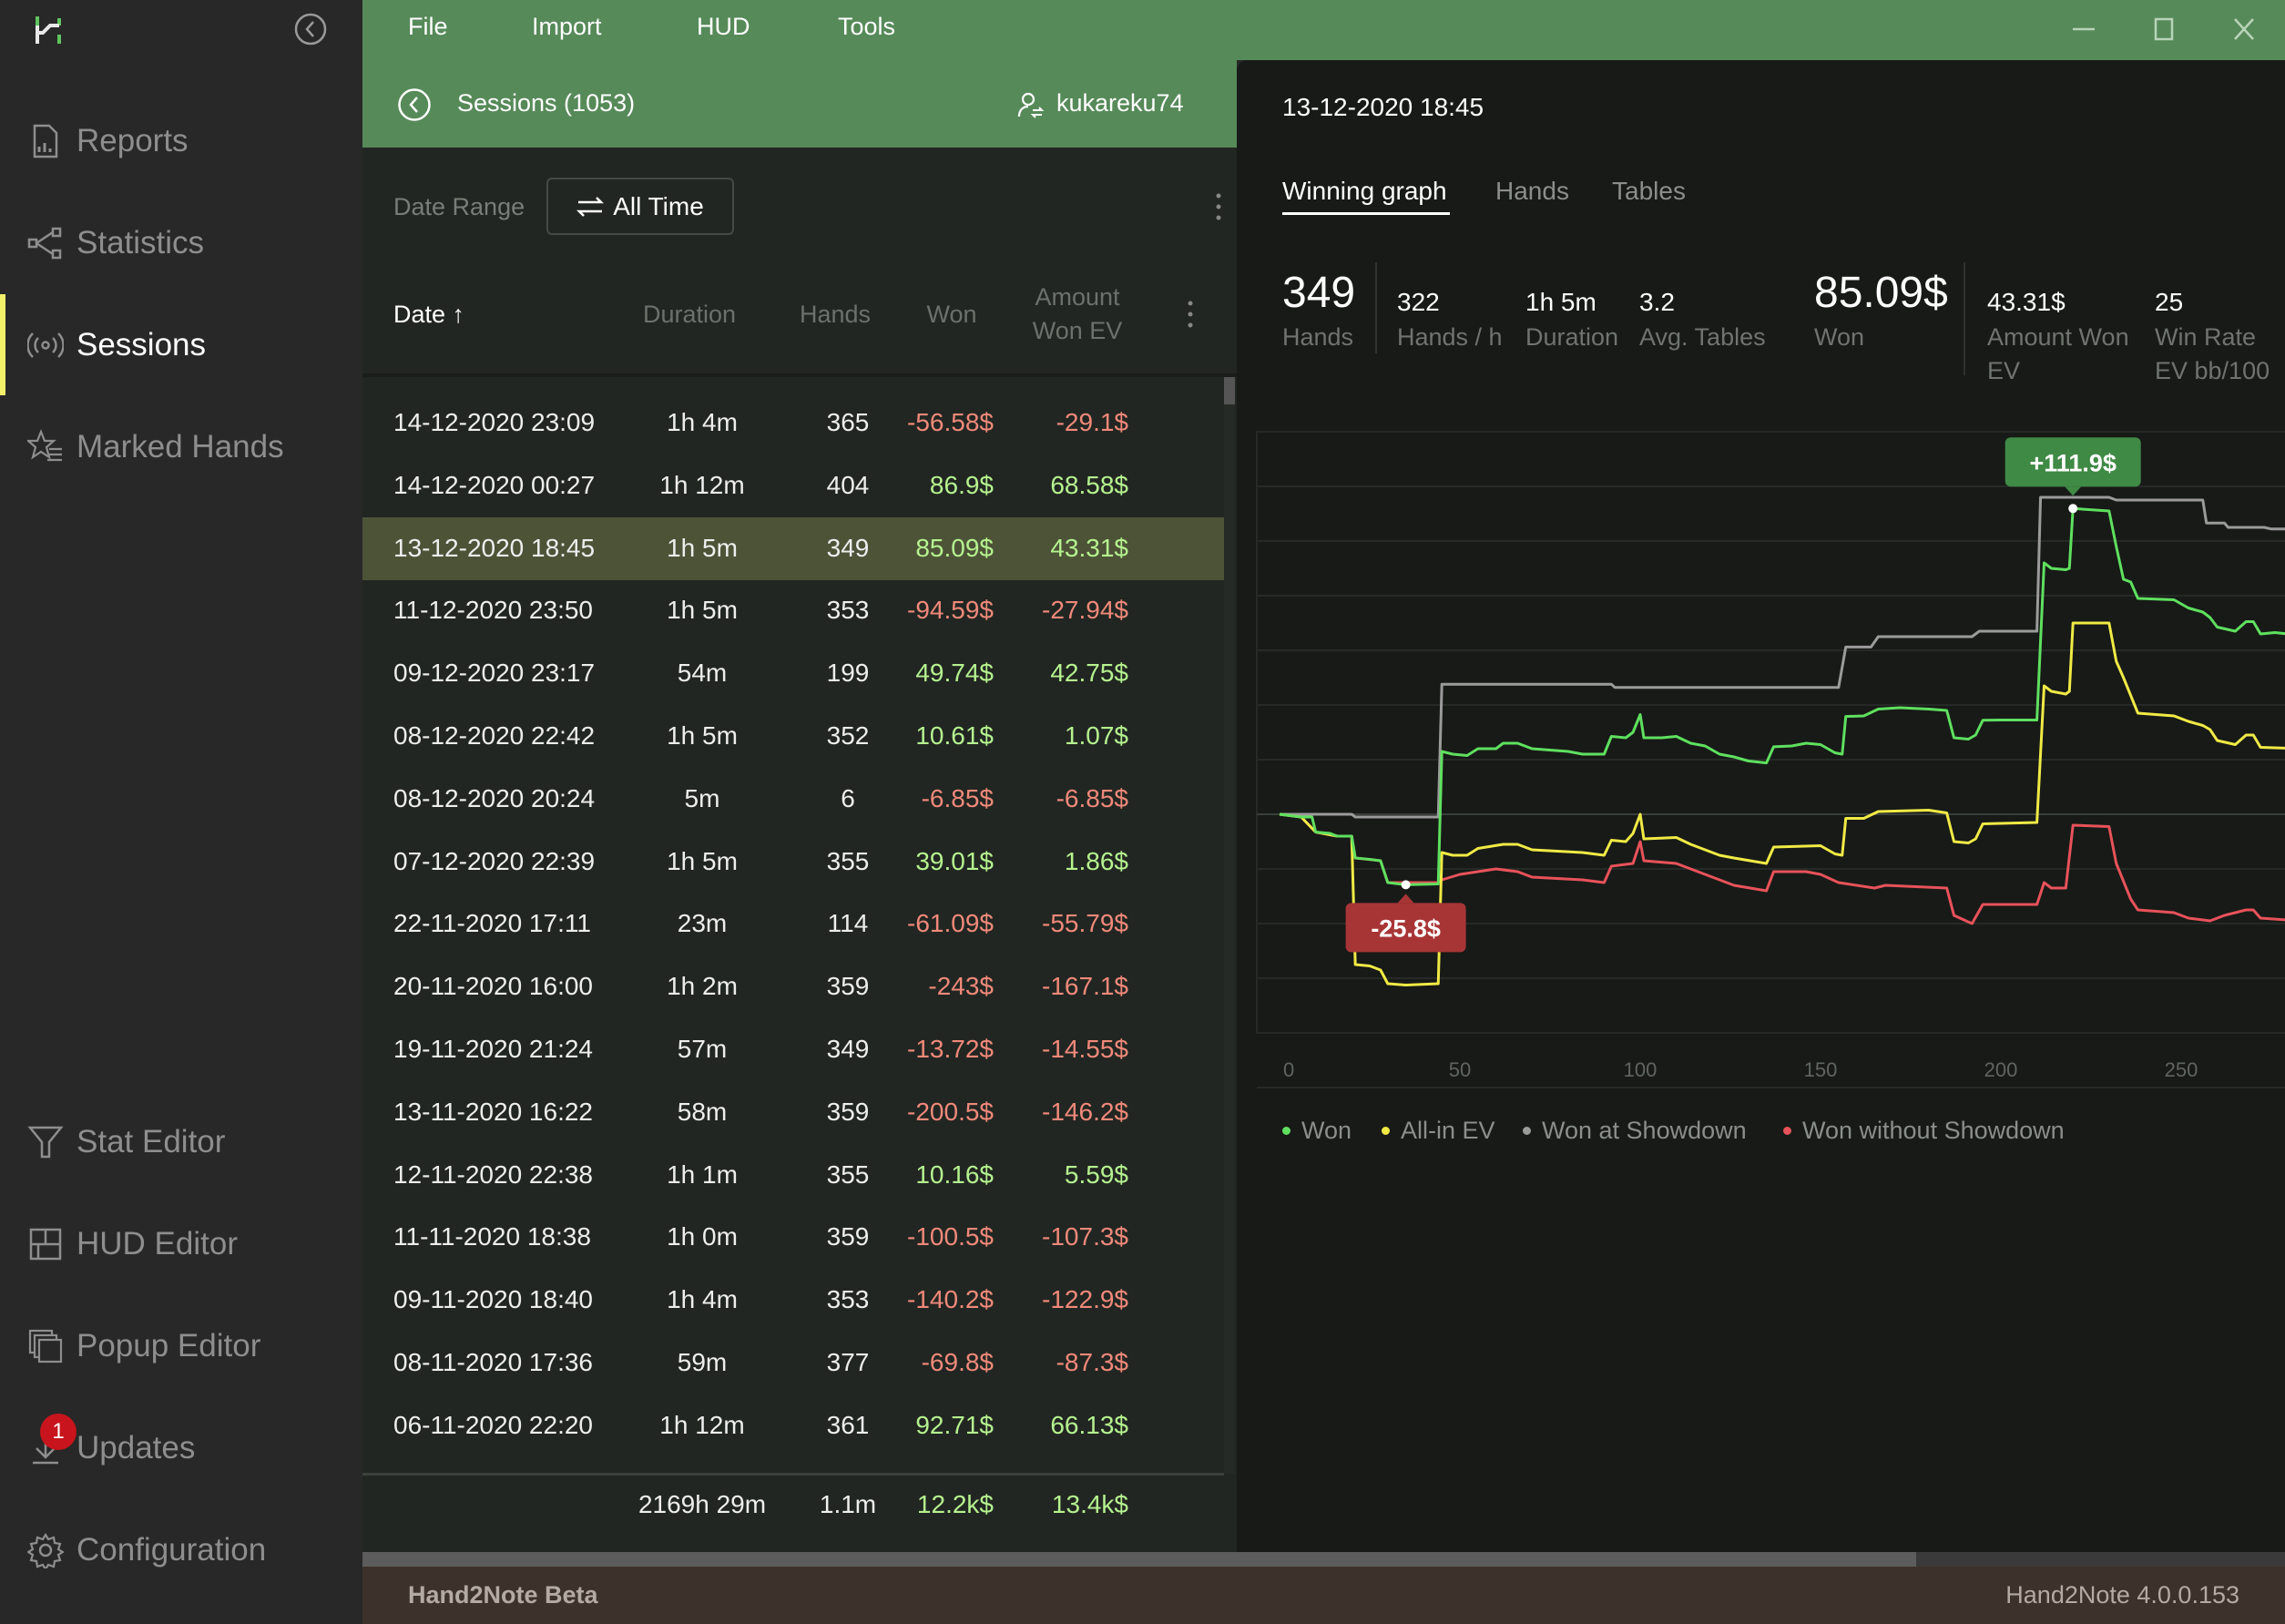 This screenshot has width=2285, height=1624. What do you see at coordinates (1229, 390) in the screenshot?
I see `scrollbar-thumb` at bounding box center [1229, 390].